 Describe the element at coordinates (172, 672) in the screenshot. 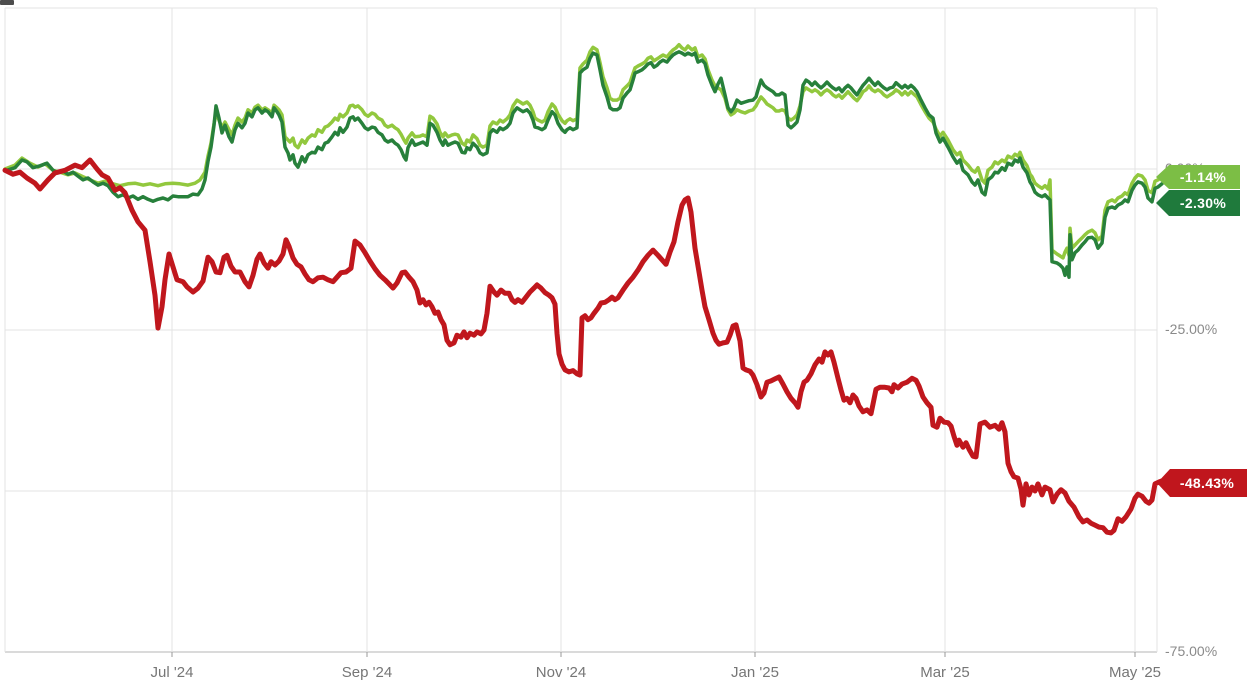

I see `x-axis-label: Jul '24` at that location.